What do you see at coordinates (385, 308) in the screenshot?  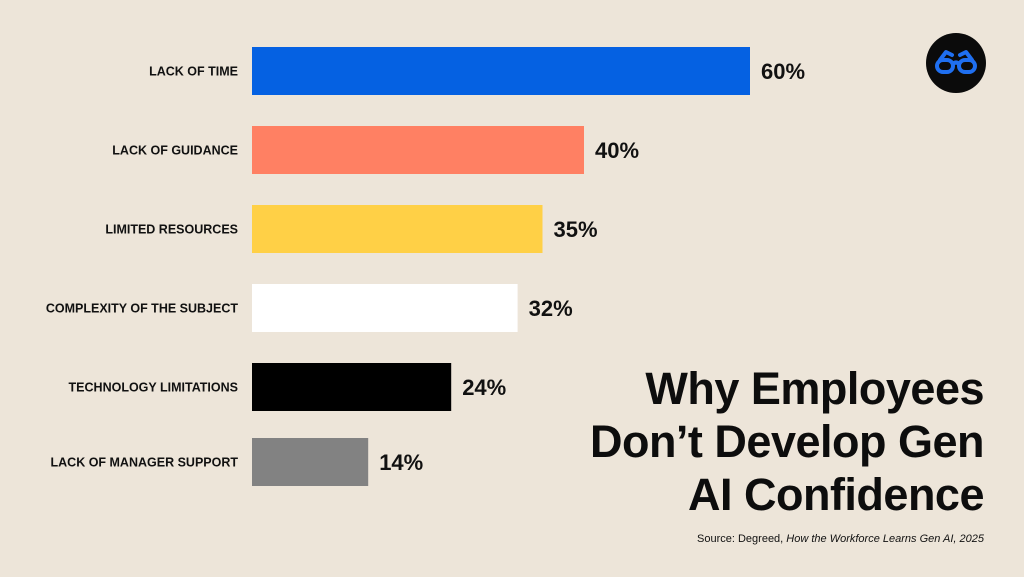 I see `bar-complexity-of-the-subject` at bounding box center [385, 308].